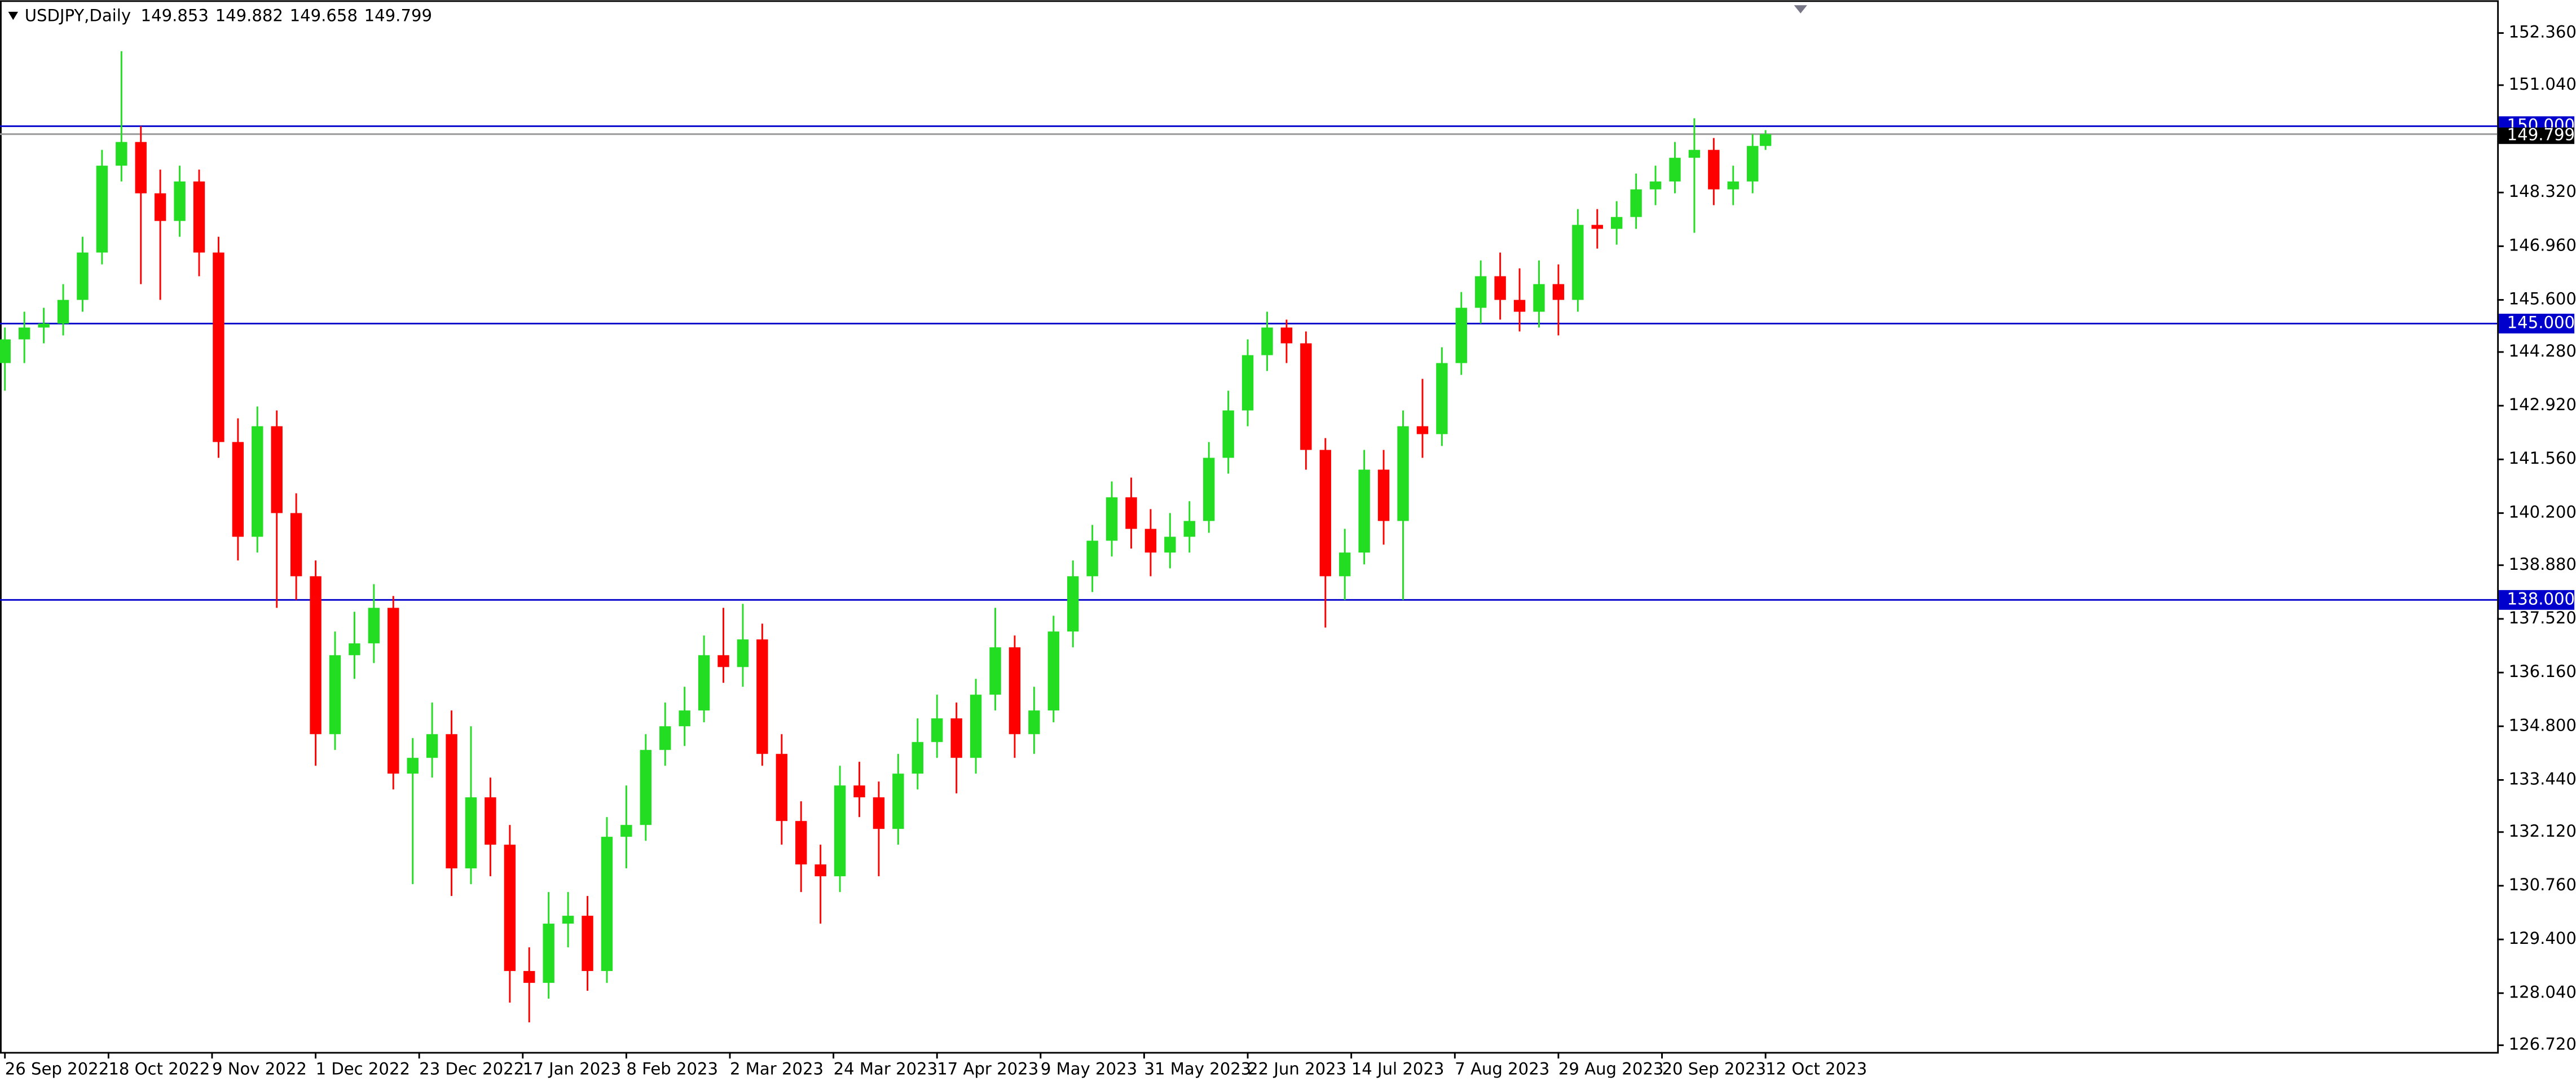  Describe the element at coordinates (324, 16) in the screenshot. I see `ohlc-low: 149.658` at that location.